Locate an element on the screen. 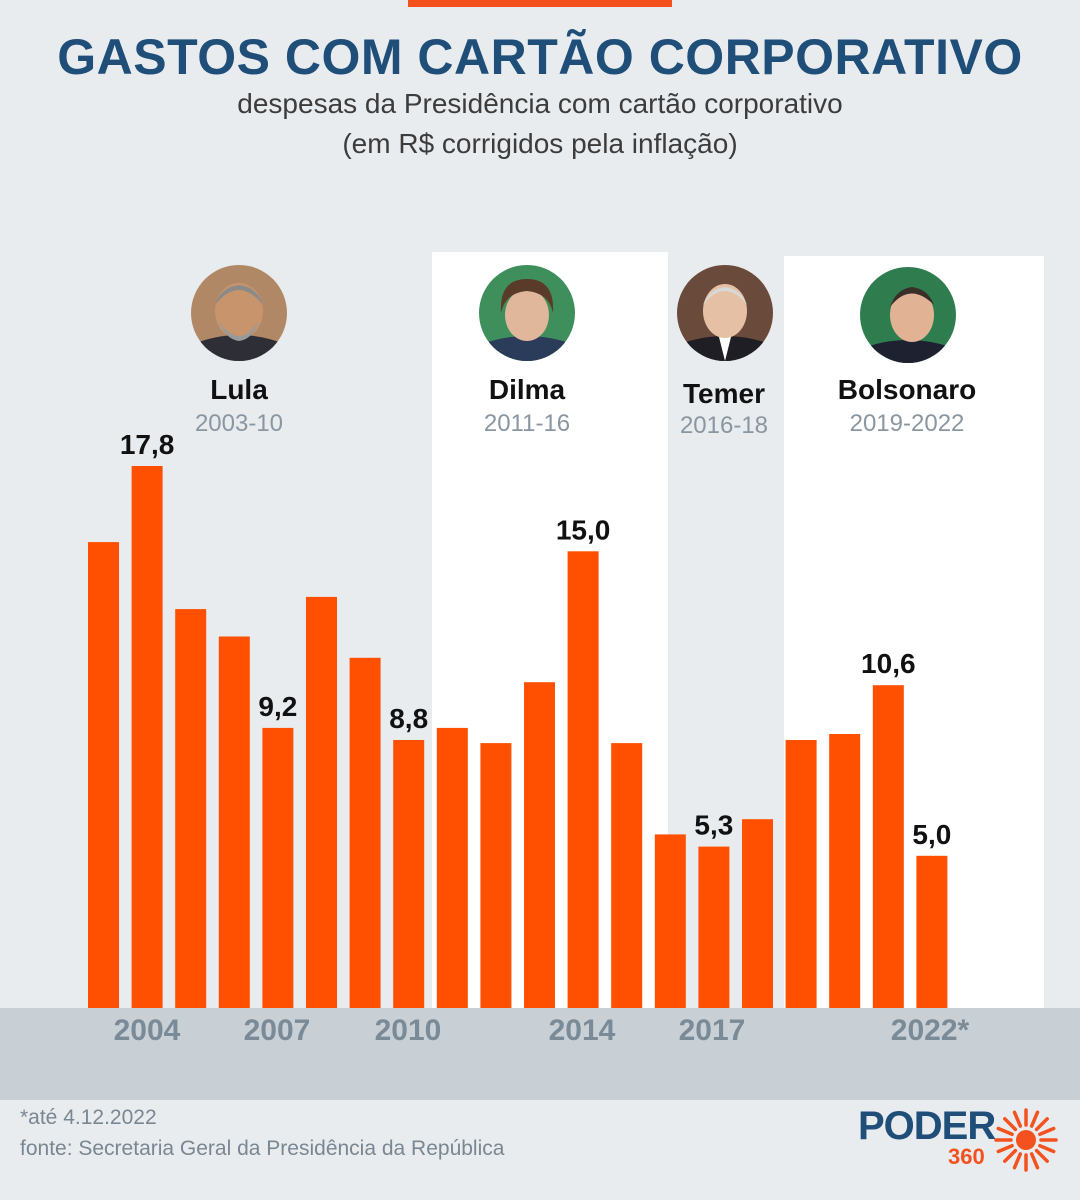  data-label-2014: 15,0 is located at coordinates (583, 529).